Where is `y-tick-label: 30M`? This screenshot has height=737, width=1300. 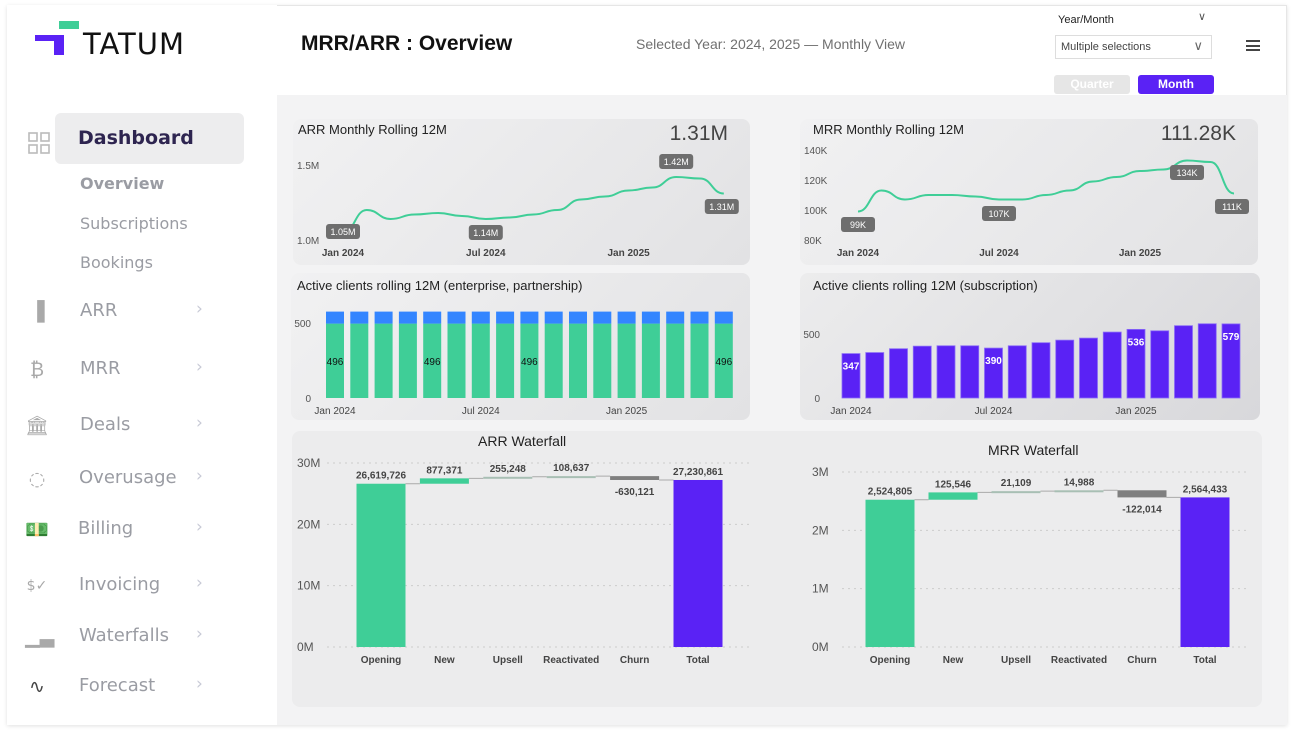
y-tick-label: 30M is located at coordinates (308, 463).